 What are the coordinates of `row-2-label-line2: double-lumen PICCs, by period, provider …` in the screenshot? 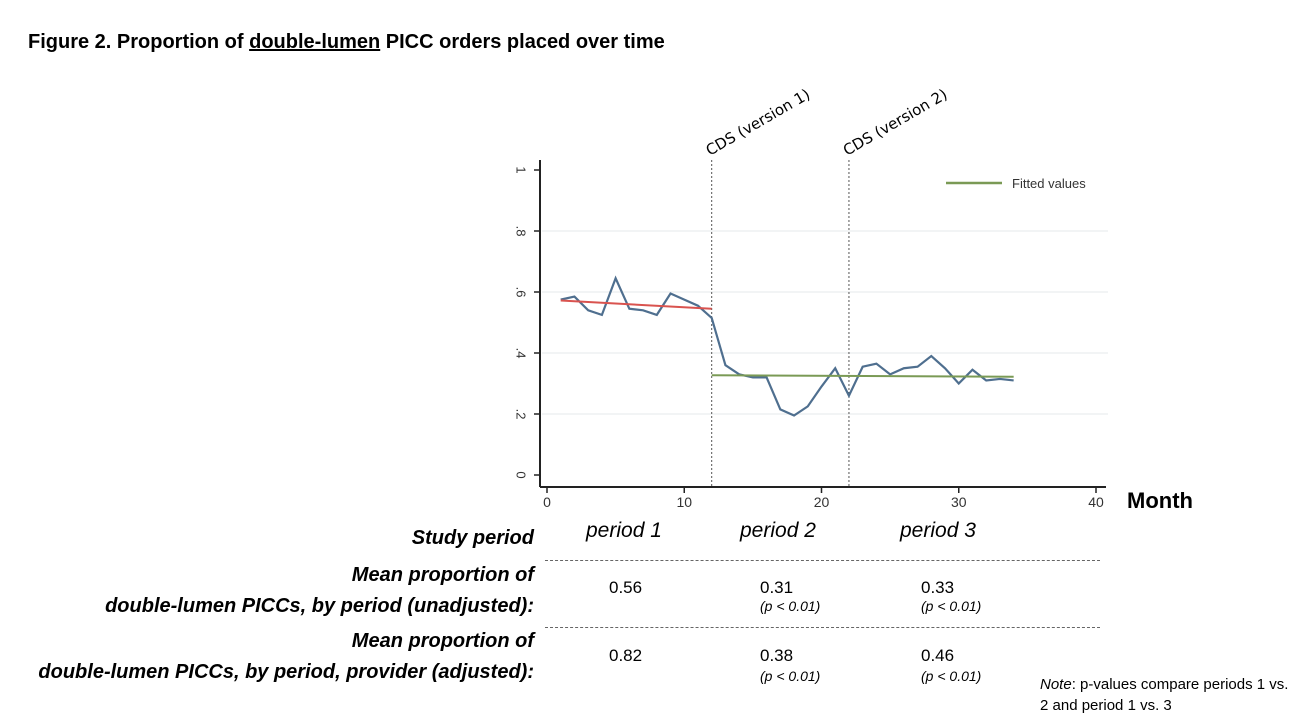 It's located at (286, 672).